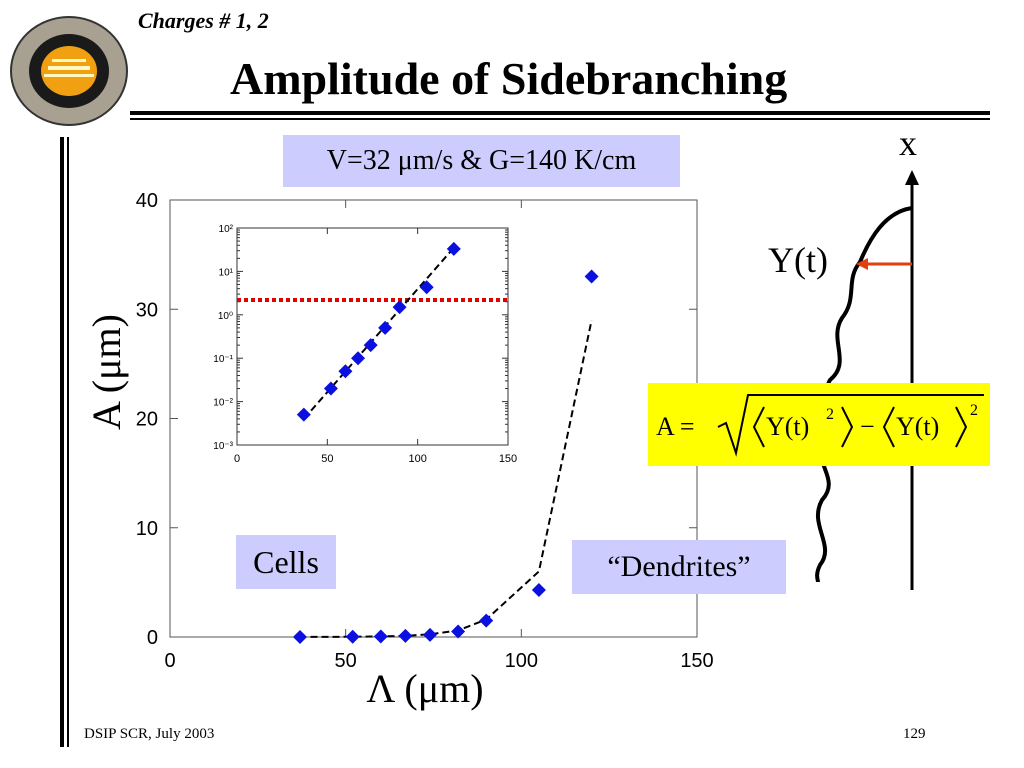 The image size is (1024, 768). Describe the element at coordinates (106, 372) in the screenshot. I see `y-axis-title: A (μm)` at that location.